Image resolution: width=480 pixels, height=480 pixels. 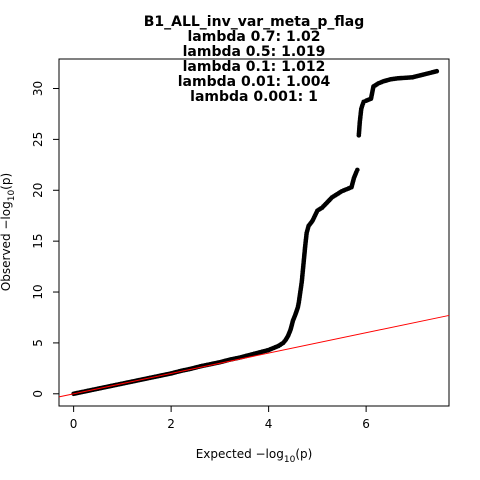 What do you see at coordinates (366, 424) in the screenshot?
I see `x-tick-label: 6` at bounding box center [366, 424].